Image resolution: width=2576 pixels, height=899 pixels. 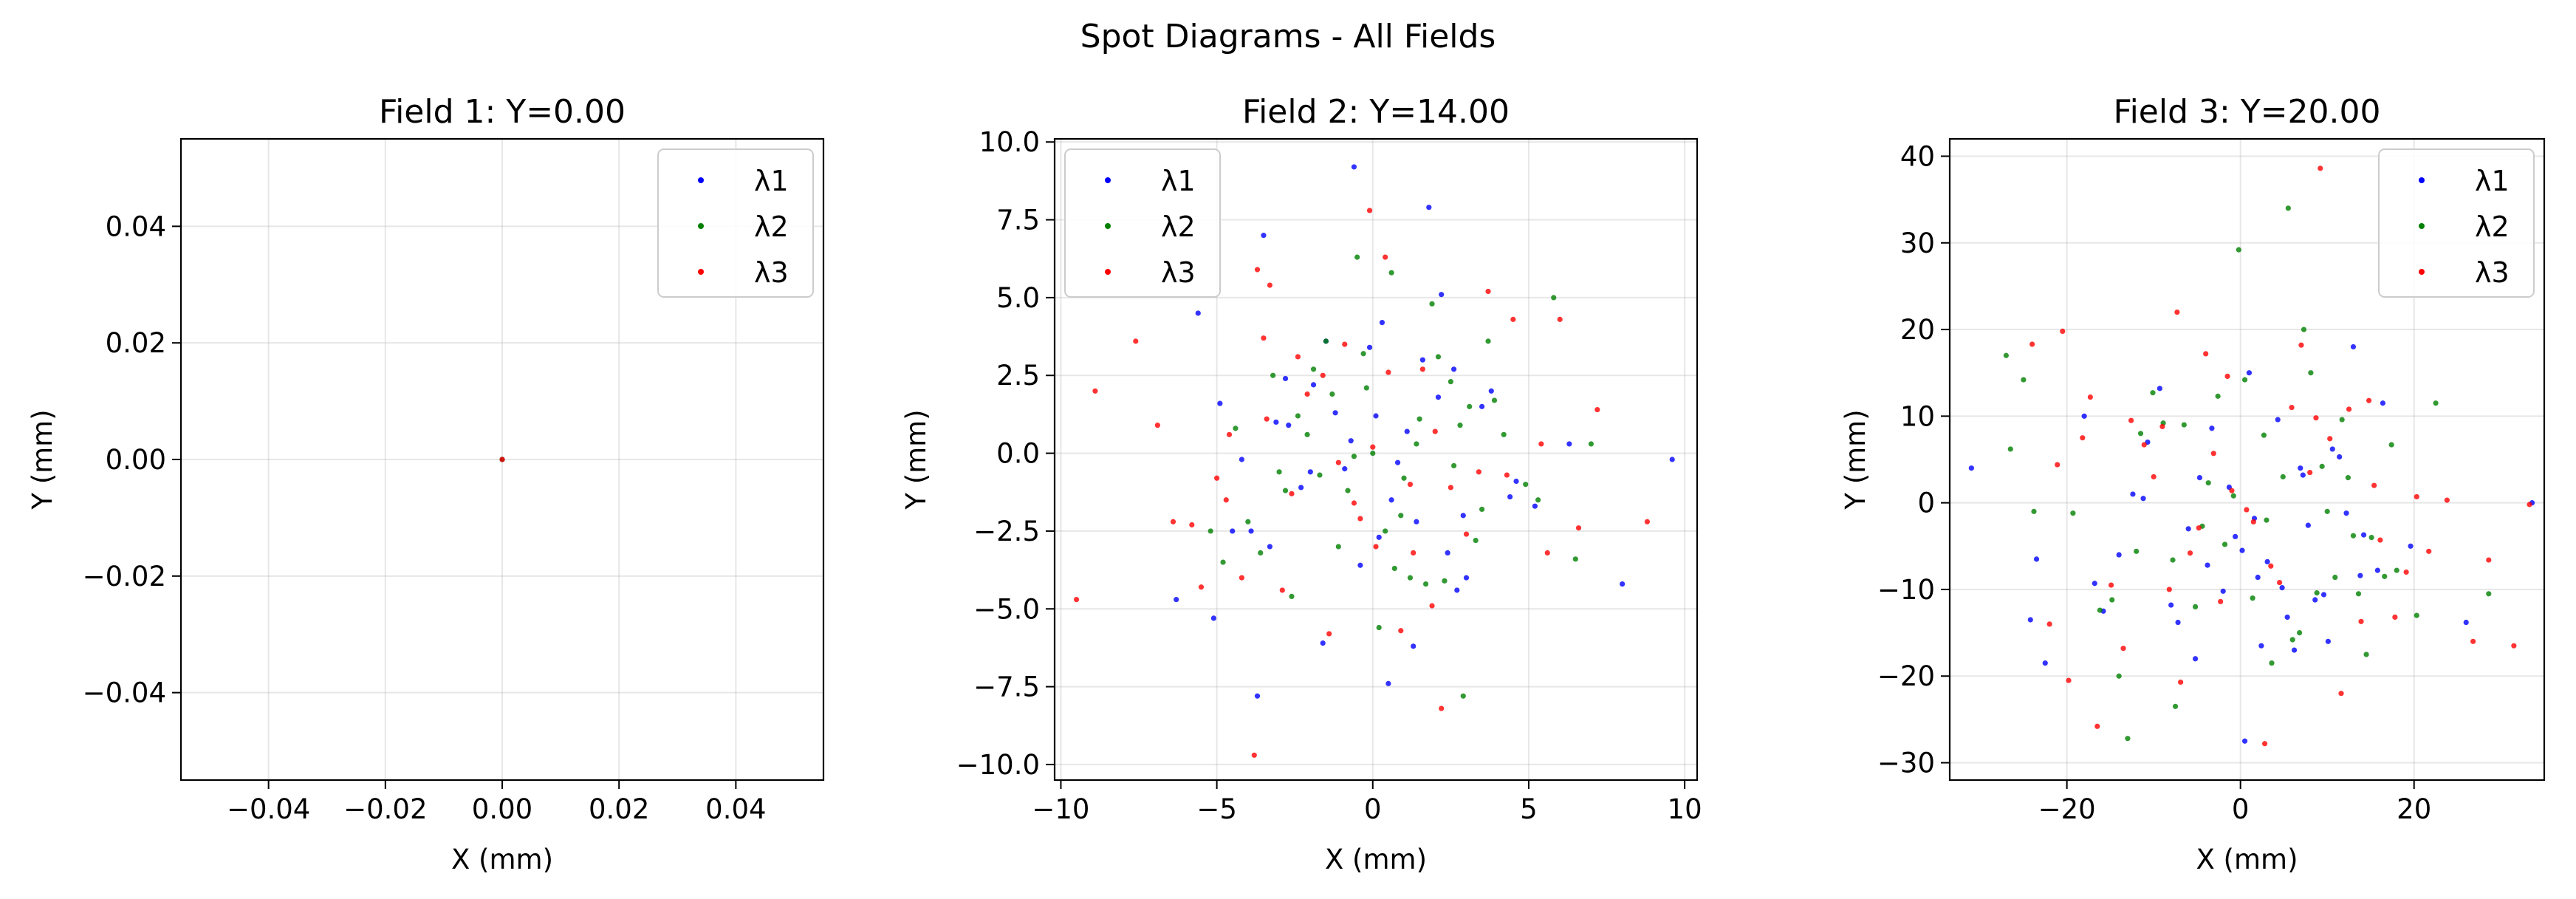 What do you see at coordinates (916, 459) in the screenshot?
I see `y-axis-label: Y (mm)` at bounding box center [916, 459].